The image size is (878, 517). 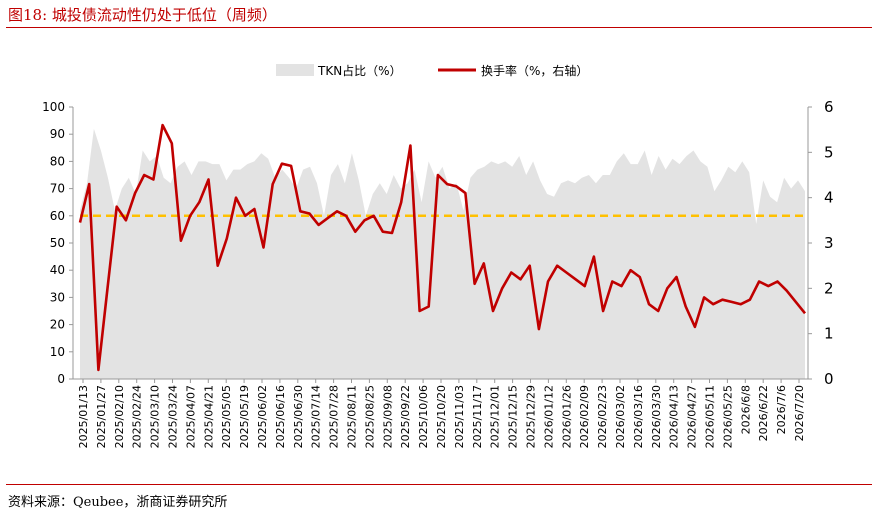 I want to click on left-tick-label: 10, so click(x=57, y=352).